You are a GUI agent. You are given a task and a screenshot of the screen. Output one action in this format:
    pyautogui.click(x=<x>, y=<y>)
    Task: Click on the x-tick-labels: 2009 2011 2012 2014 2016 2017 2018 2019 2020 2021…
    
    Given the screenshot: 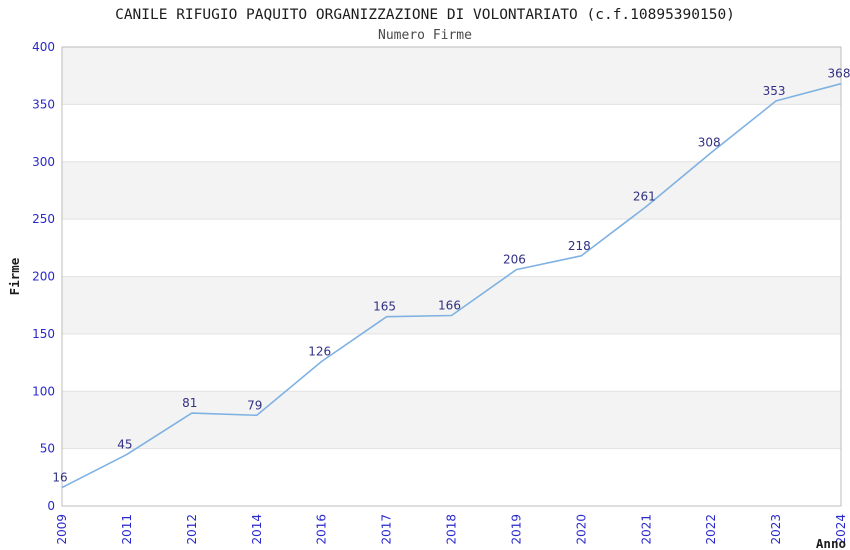 What is the action you would take?
    pyautogui.click(x=451, y=529)
    